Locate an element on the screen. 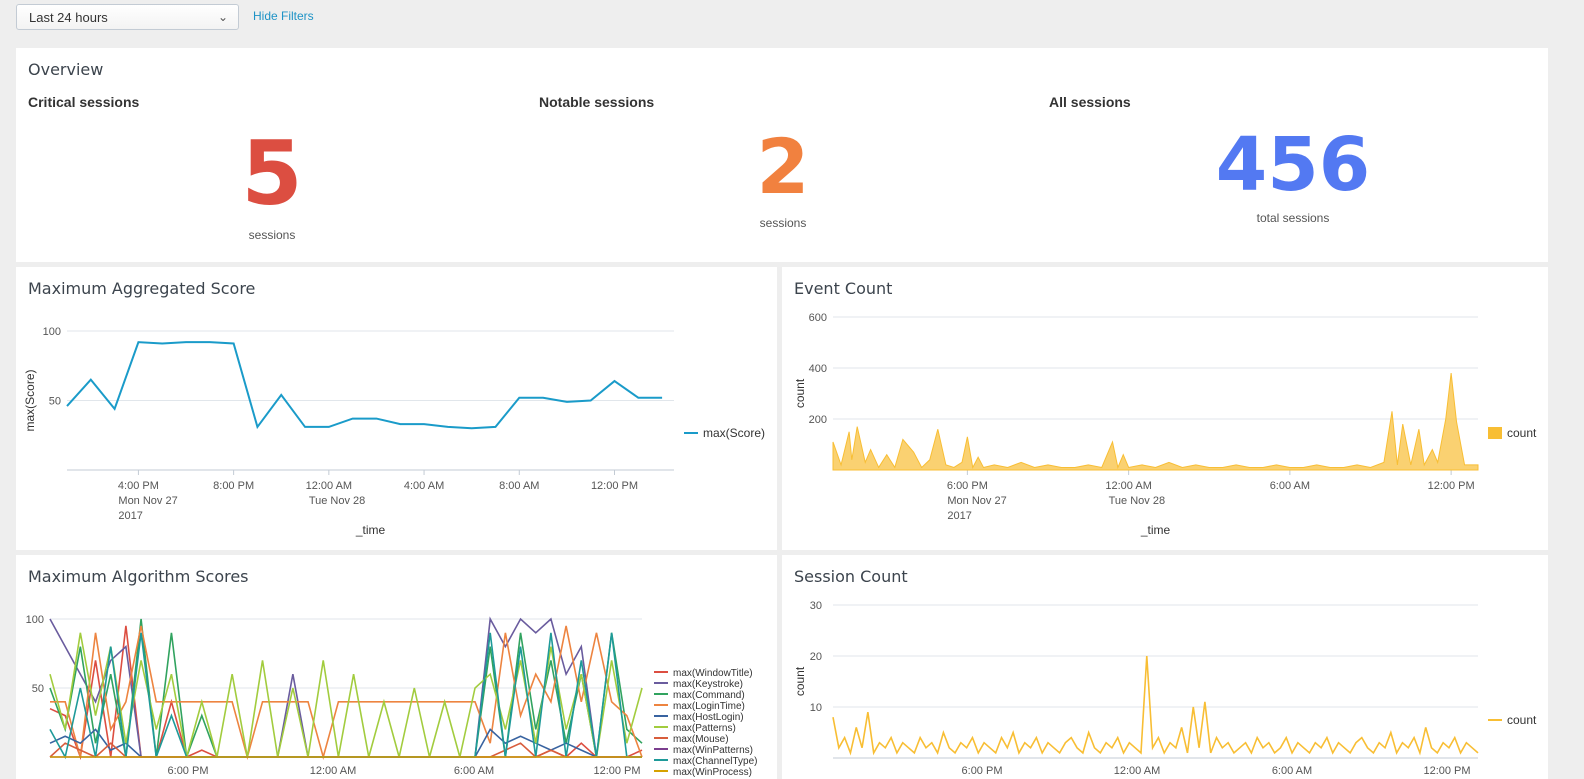  panel-title: Event Count is located at coordinates (843, 288).